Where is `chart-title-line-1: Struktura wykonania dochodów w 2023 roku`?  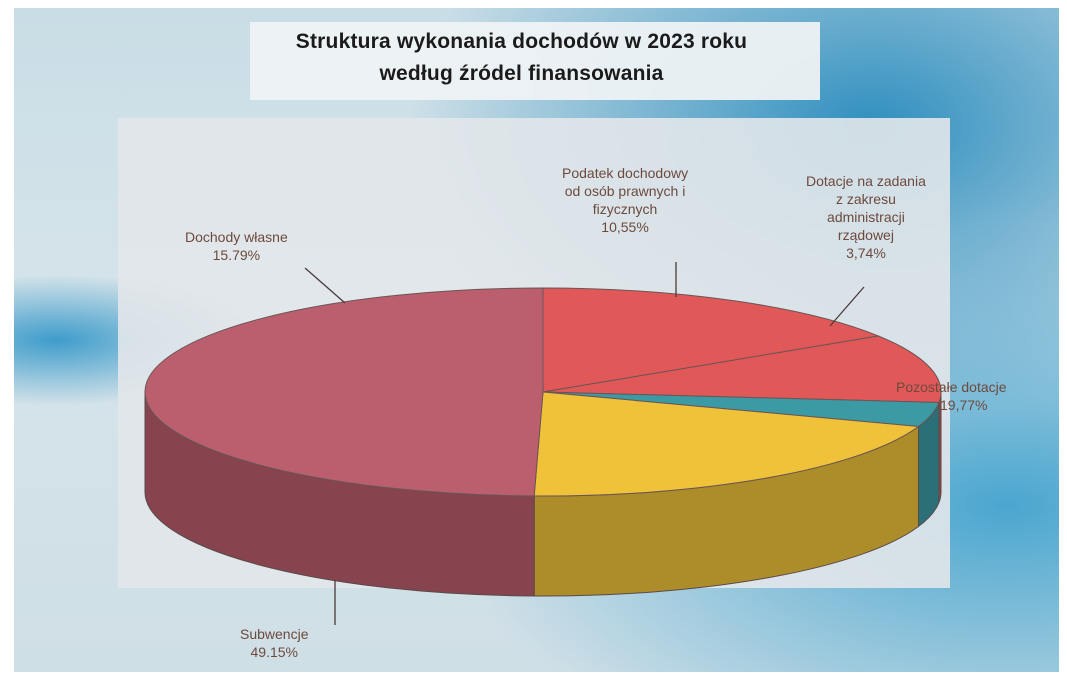 chart-title-line-1: Struktura wykonania dochodów w 2023 roku is located at coordinates (521, 41).